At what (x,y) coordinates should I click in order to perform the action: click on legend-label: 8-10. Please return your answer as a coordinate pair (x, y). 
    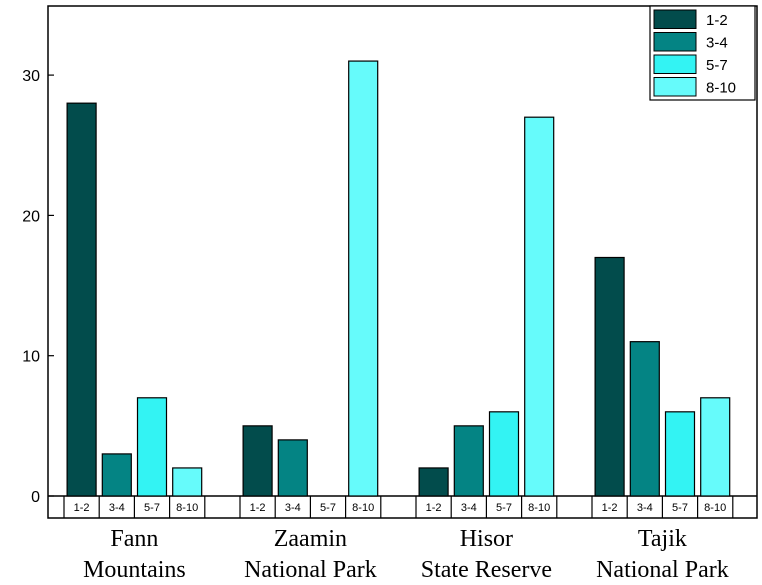
    Looking at the image, I should click on (721, 88).